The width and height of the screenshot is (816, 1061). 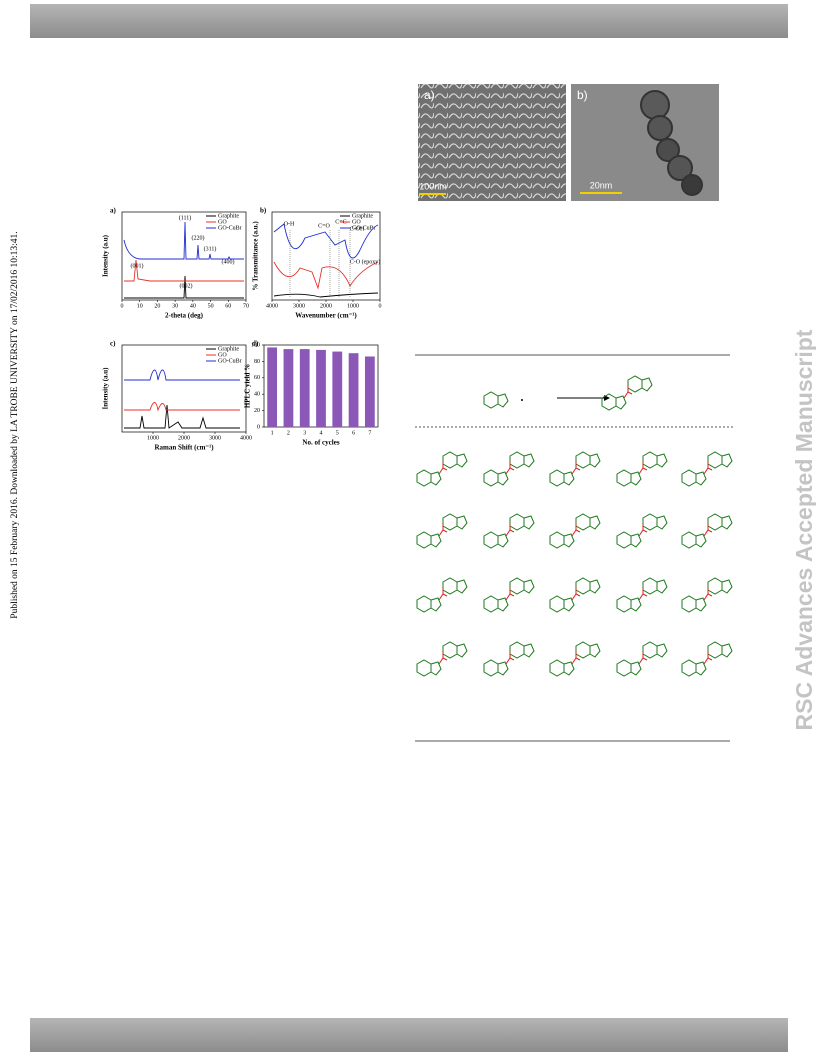 What do you see at coordinates (409, 1035) in the screenshot?
I see `footer-bar` at bounding box center [409, 1035].